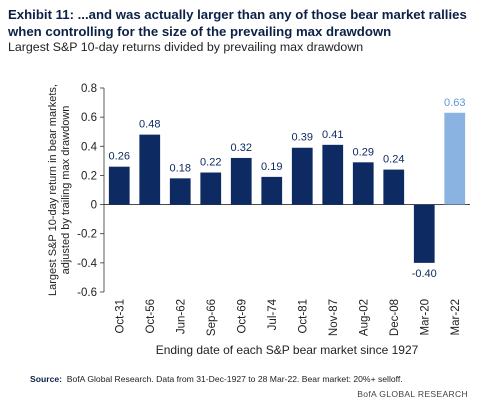 The height and width of the screenshot is (405, 480). What do you see at coordinates (364, 317) in the screenshot?
I see `category-label: Aug-02` at bounding box center [364, 317].